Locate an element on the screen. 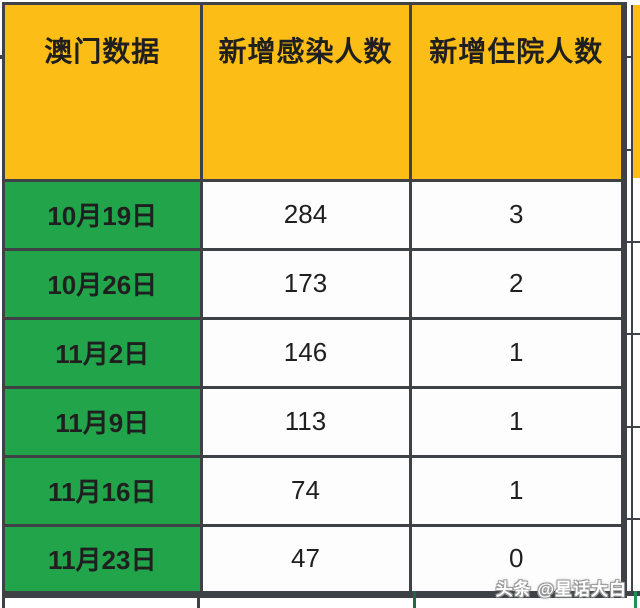  infections-cell: 74 is located at coordinates (306, 491).